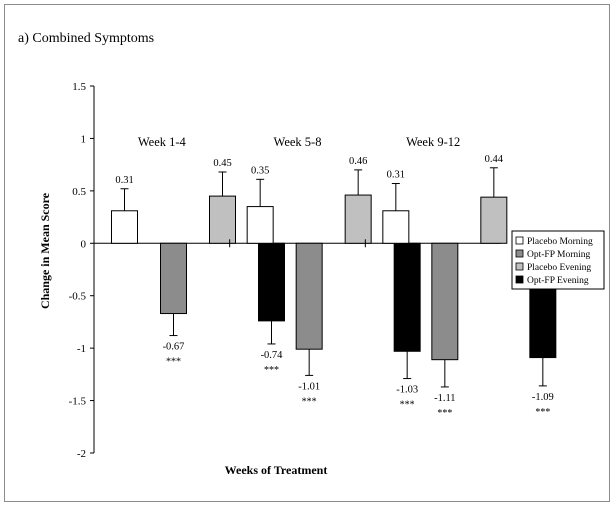  I want to click on data-label: 0.45, so click(222, 163).